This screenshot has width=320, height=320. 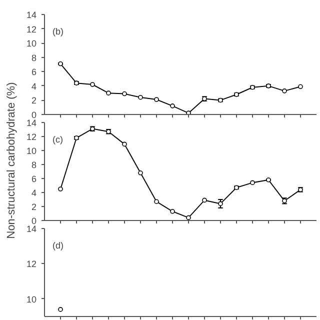 I want to click on annotation: (b), so click(x=58, y=31).